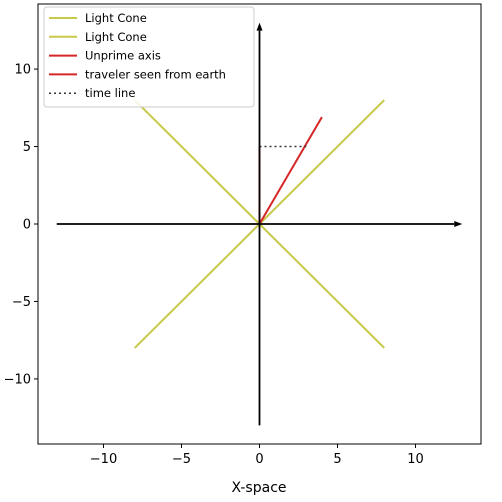 This screenshot has width=502, height=502. What do you see at coordinates (181, 459) in the screenshot?
I see `x-tick-label: −5` at bounding box center [181, 459].